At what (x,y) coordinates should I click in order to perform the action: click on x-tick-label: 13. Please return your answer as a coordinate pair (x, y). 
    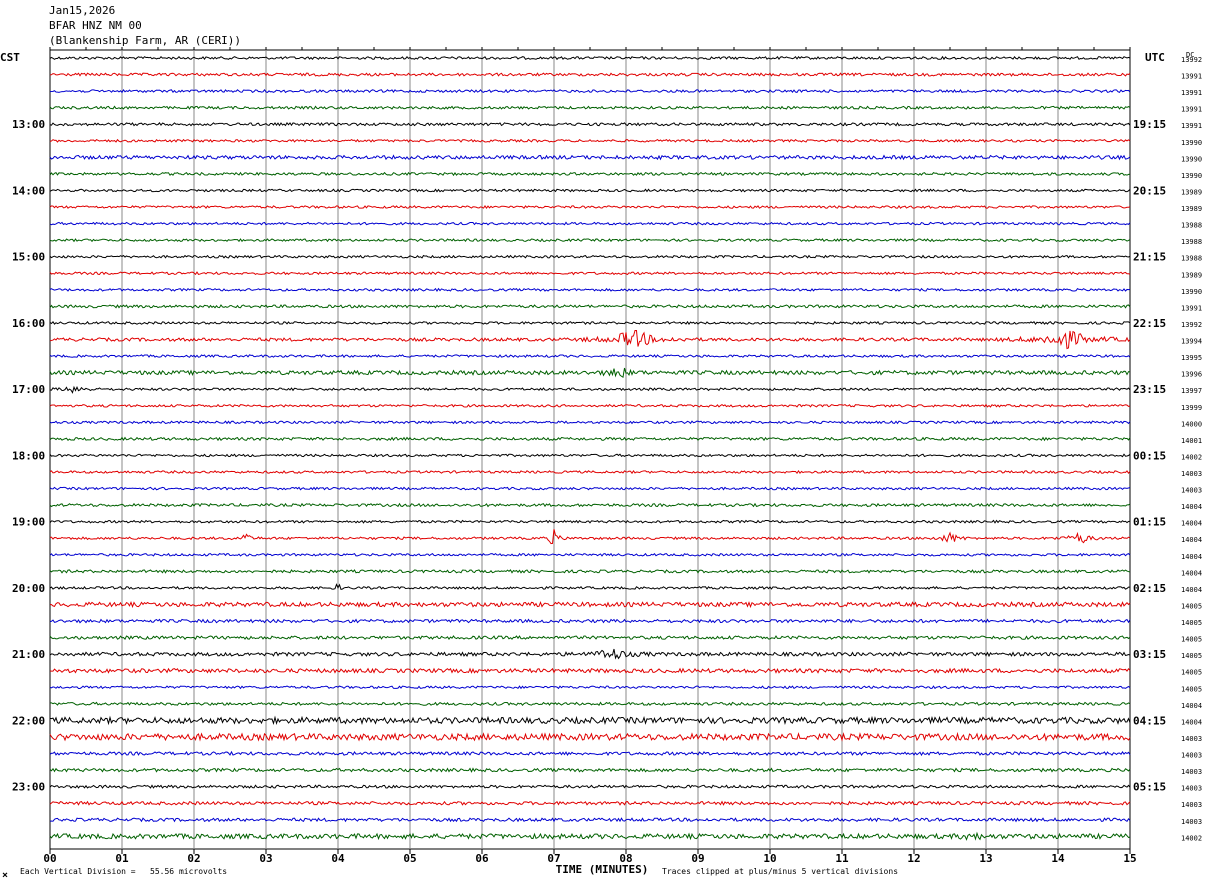
    Looking at the image, I should click on (985, 858).